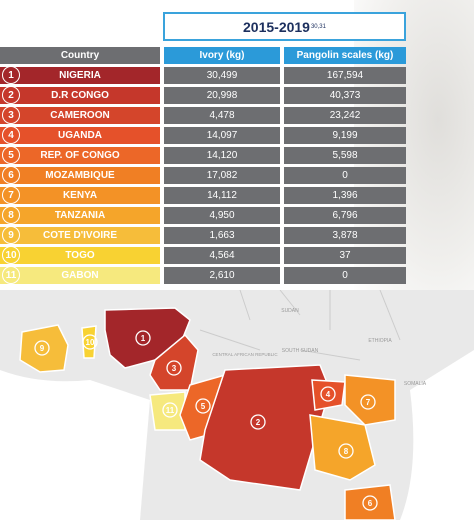 The image size is (474, 520). I want to click on country-cell: 6 MOZAMBIQUE, so click(80, 175).